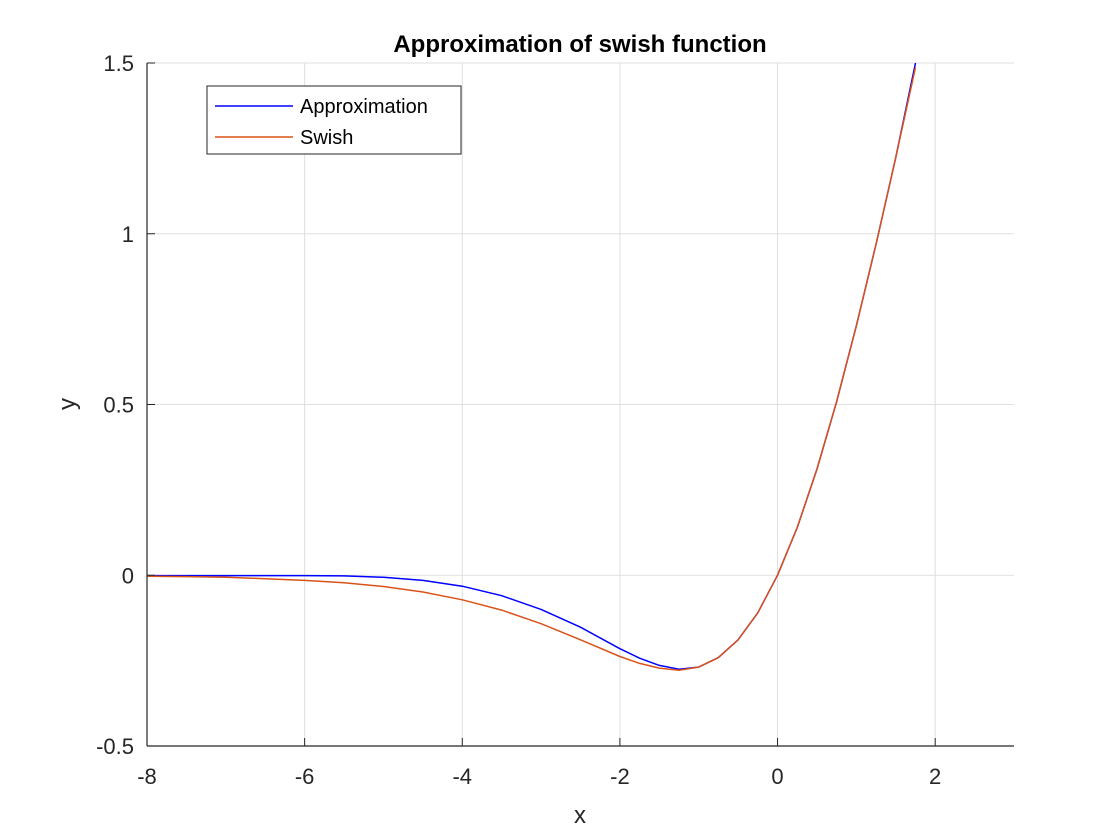  What do you see at coordinates (326, 138) in the screenshot?
I see `legend-label-swish: Swish` at bounding box center [326, 138].